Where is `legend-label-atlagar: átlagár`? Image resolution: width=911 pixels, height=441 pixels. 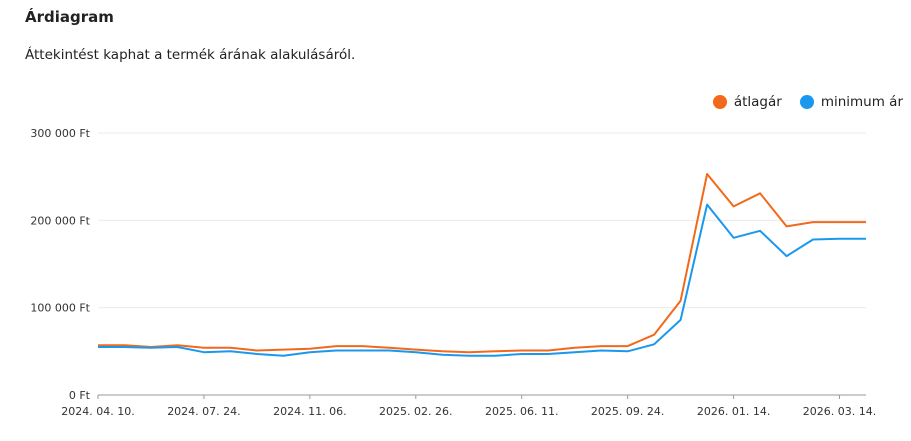
legend-label-atlagar: átlagár is located at coordinates (757, 102).